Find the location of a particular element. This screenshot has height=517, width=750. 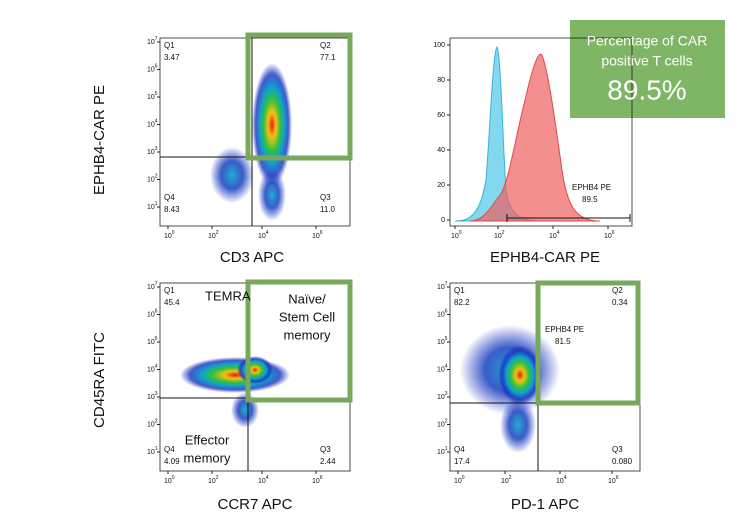

histogram-red is located at coordinates (535, 137).